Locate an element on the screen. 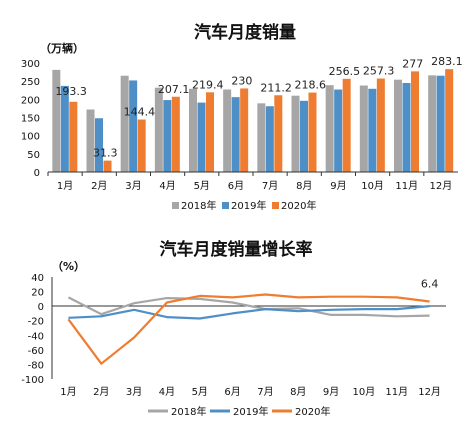  bar-2019年-11月 is located at coordinates (406, 127).